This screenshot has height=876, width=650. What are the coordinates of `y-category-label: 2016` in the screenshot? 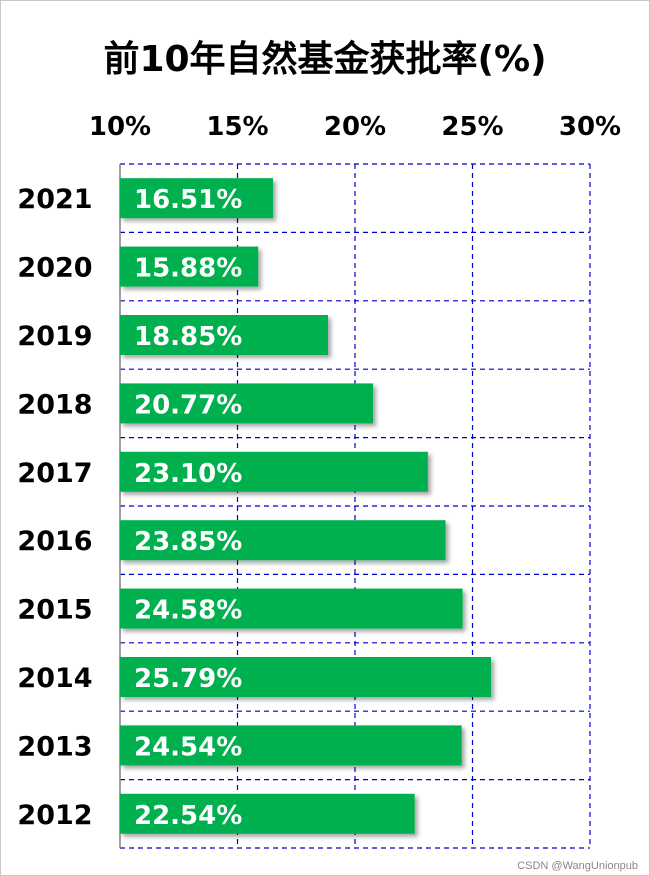 It's located at (54, 541).